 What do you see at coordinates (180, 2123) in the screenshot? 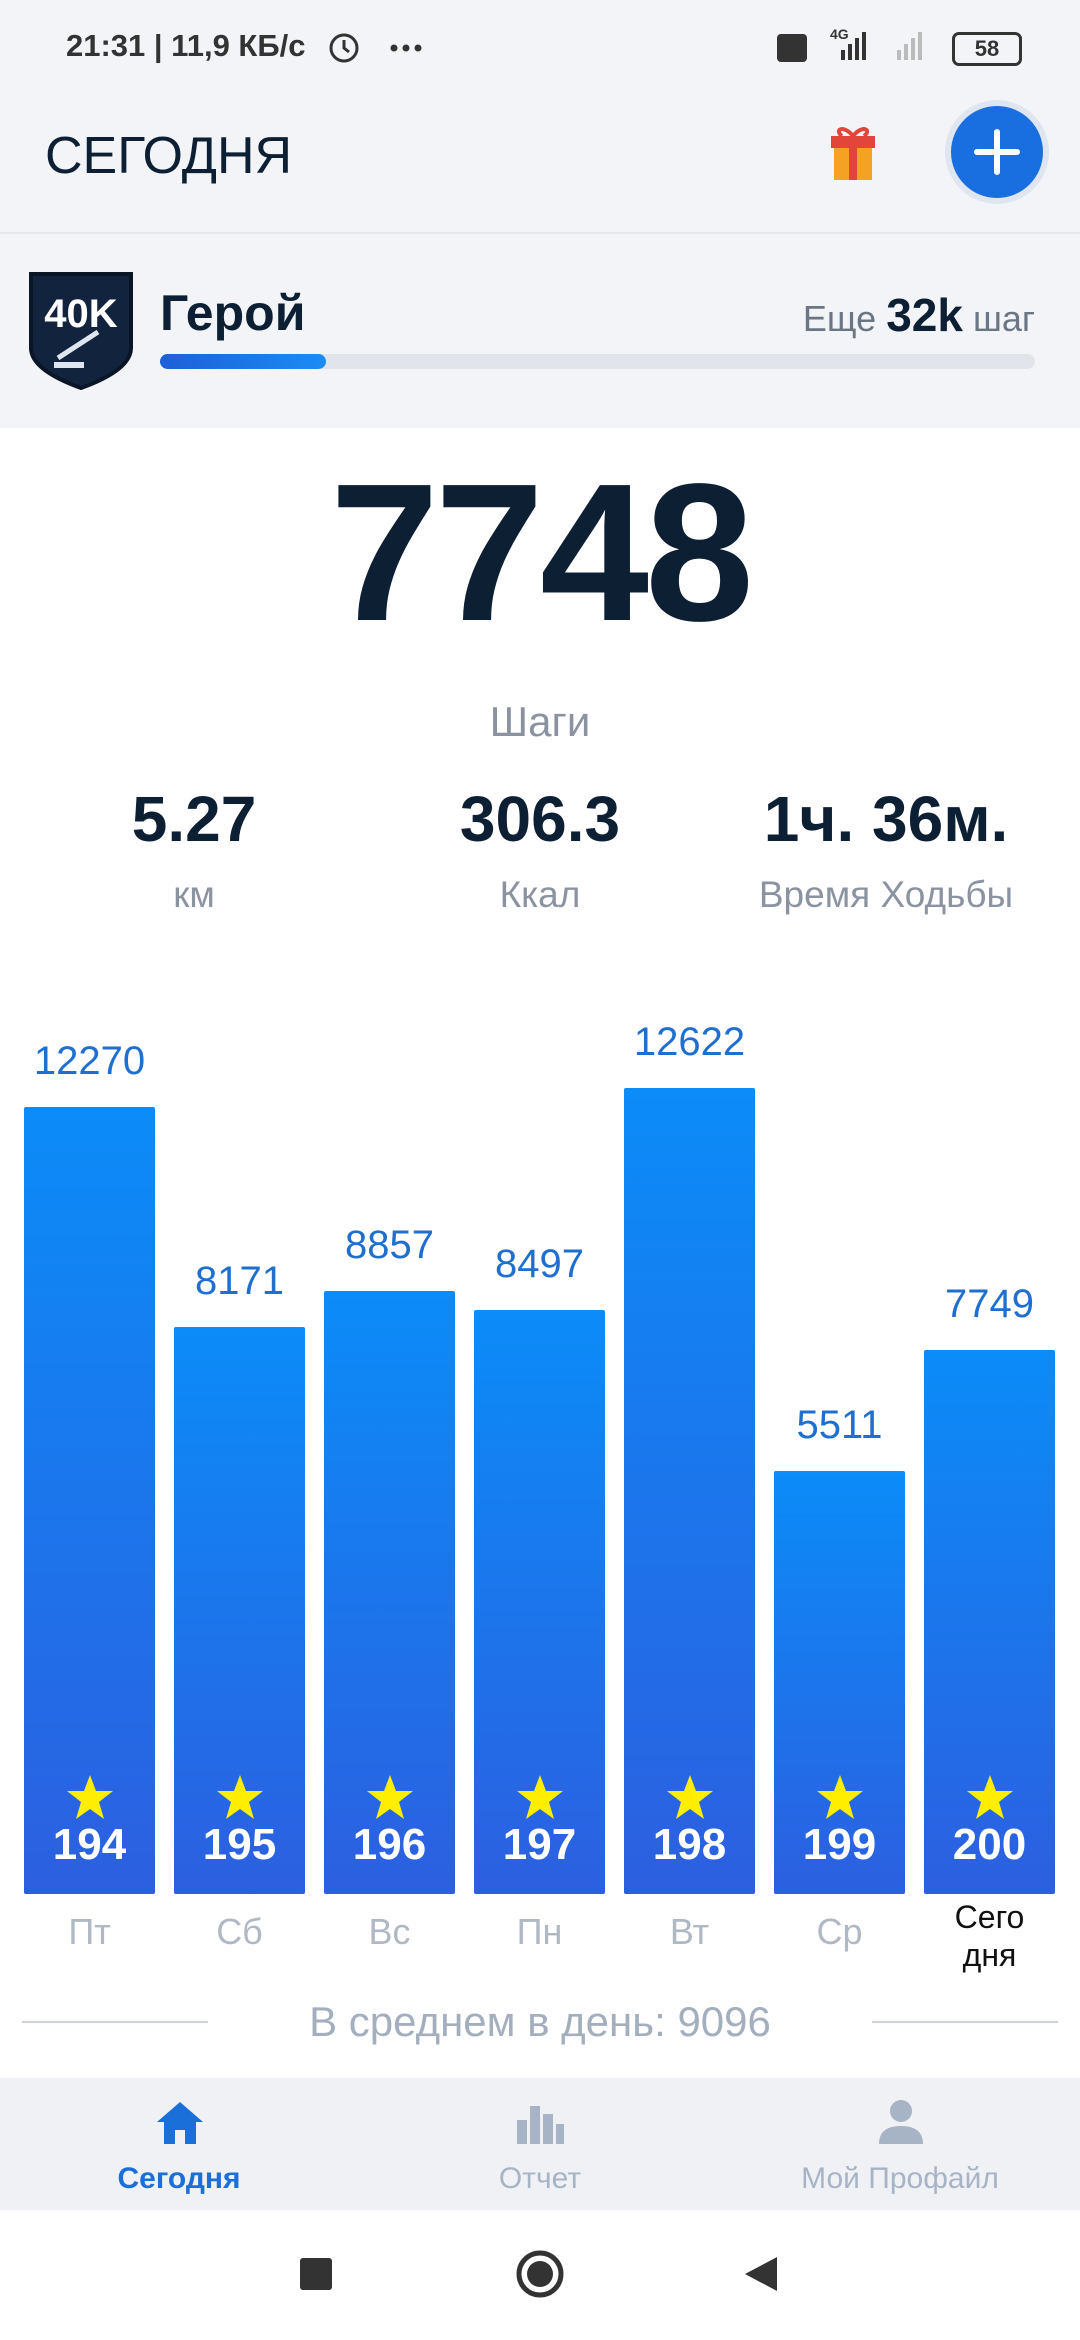
I see `home-icon` at bounding box center [180, 2123].